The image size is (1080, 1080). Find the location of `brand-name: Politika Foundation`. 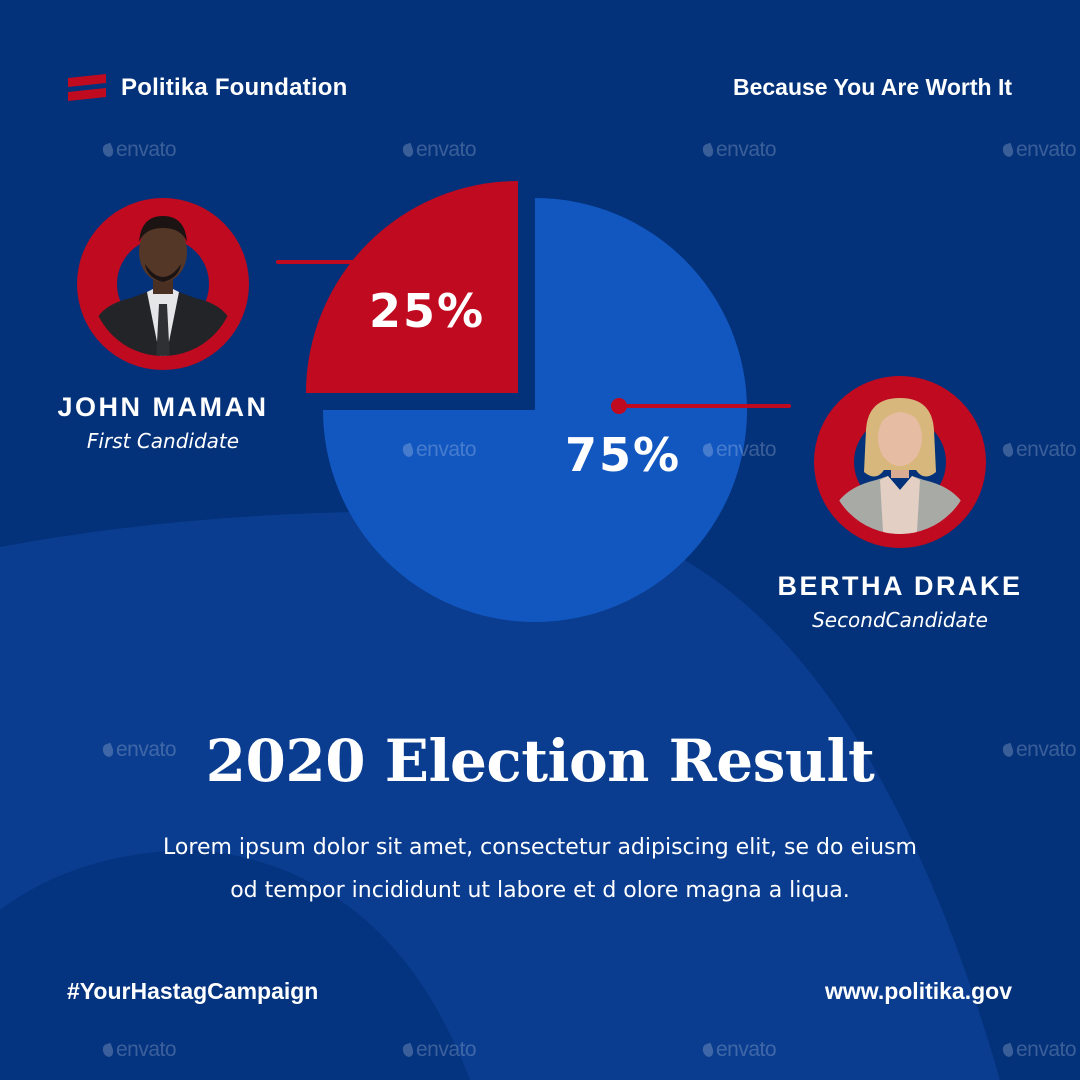

brand-name: Politika Foundation is located at coordinates (234, 87).